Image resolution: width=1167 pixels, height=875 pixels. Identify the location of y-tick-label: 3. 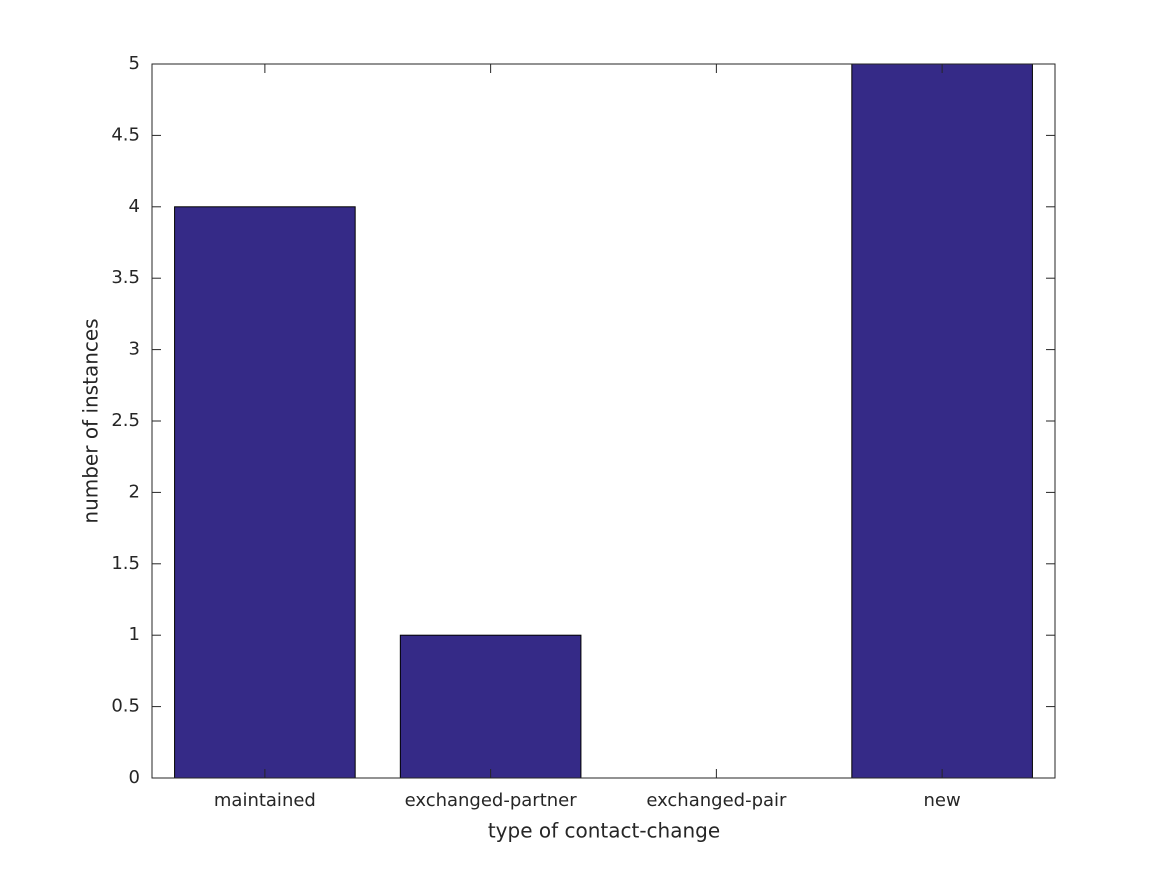
(134, 349).